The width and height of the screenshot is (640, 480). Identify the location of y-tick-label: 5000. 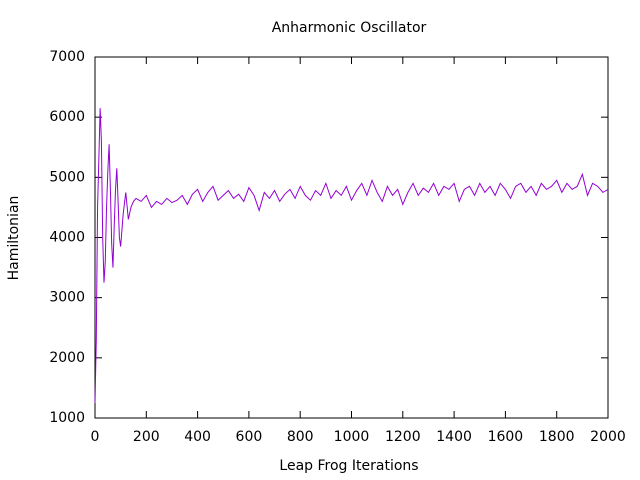
(67, 177).